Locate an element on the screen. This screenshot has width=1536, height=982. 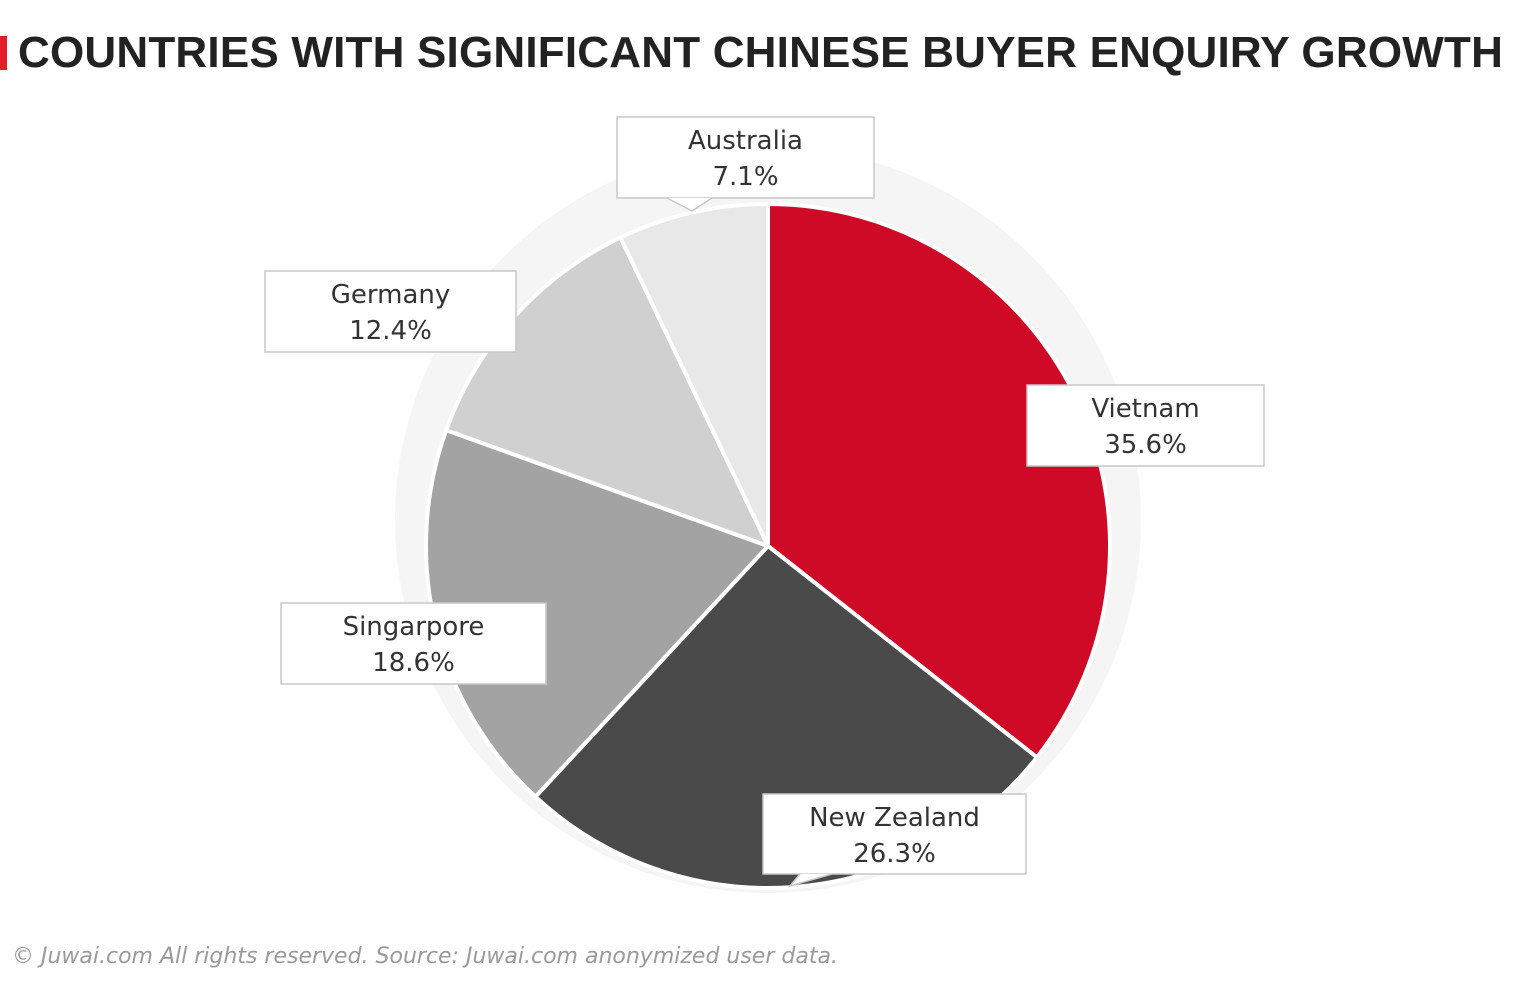
label-box-germany: Germany 12.4% is located at coordinates (390, 311).